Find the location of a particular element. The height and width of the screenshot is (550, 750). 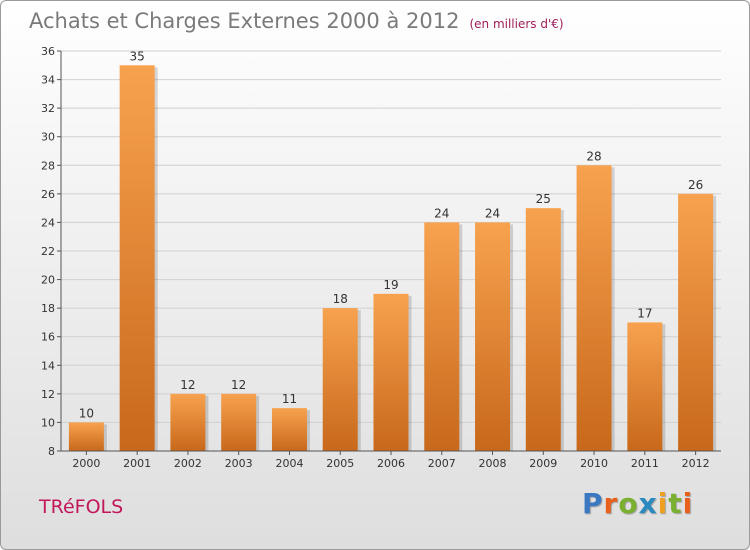

x-tick-label: 2005 is located at coordinates (340, 463).